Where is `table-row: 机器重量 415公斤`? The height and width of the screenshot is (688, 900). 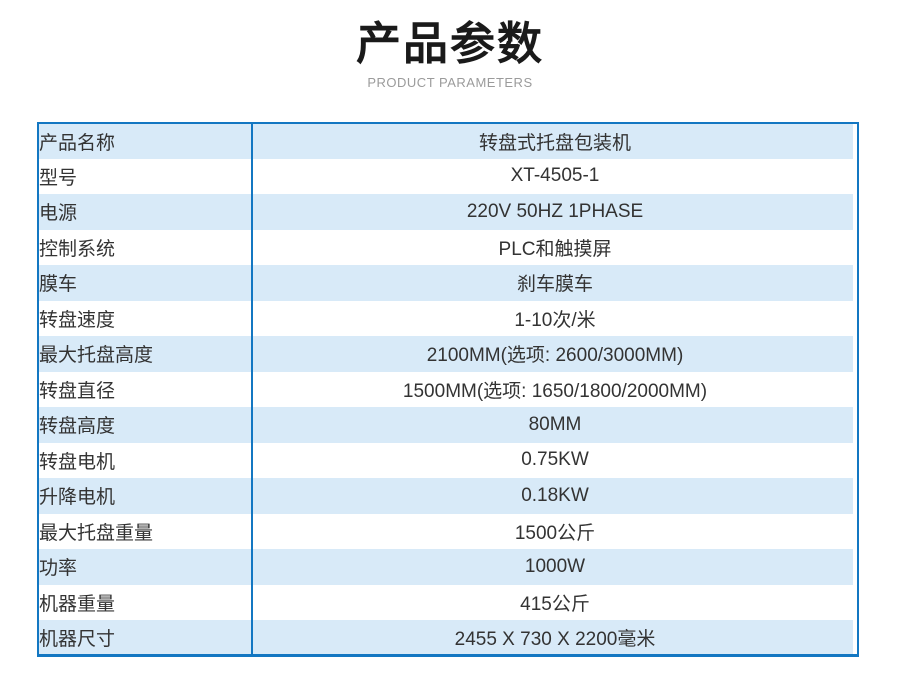 table-row: 机器重量 415公斤 is located at coordinates (448, 602).